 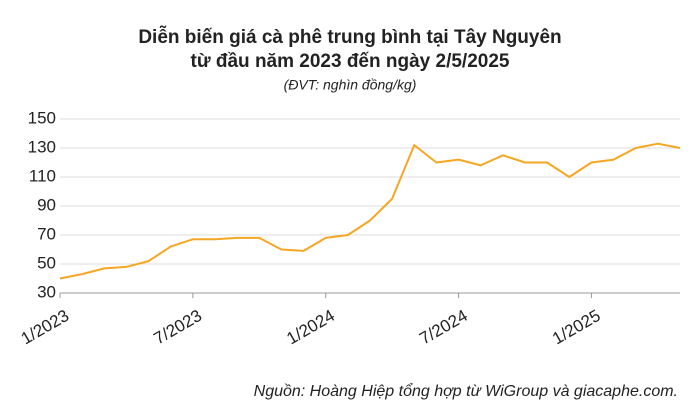 I want to click on x-tick-label: 7/2024, so click(x=443, y=327).